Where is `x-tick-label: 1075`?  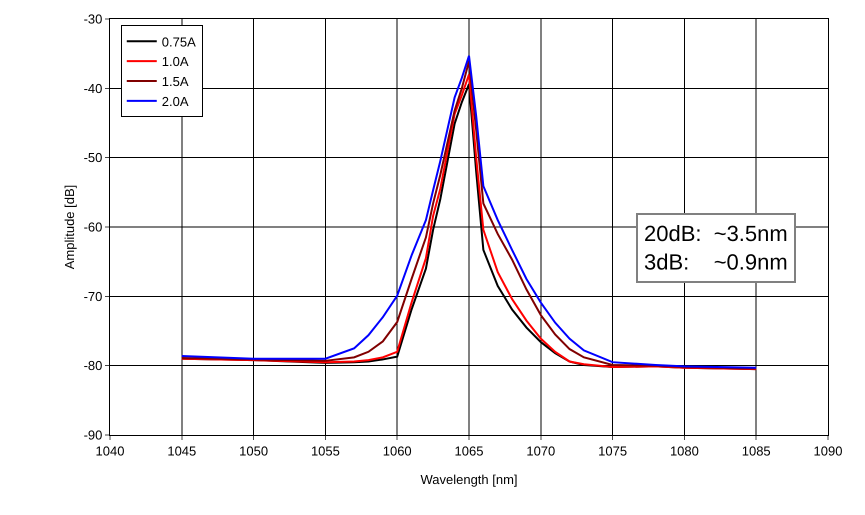 x-tick-label: 1075 is located at coordinates (613, 451).